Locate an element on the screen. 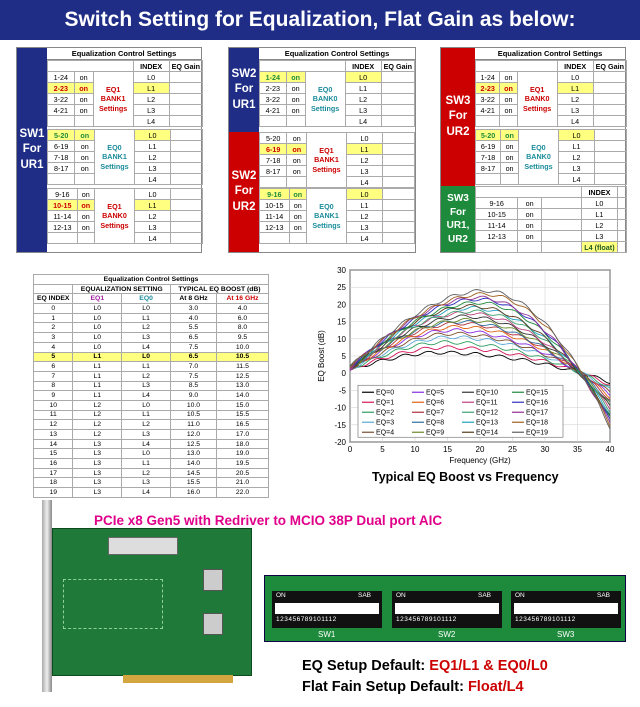 This screenshot has height=707, width=640. bank-setting: EQ0 BANK1 Settings is located at coordinates (326, 216).